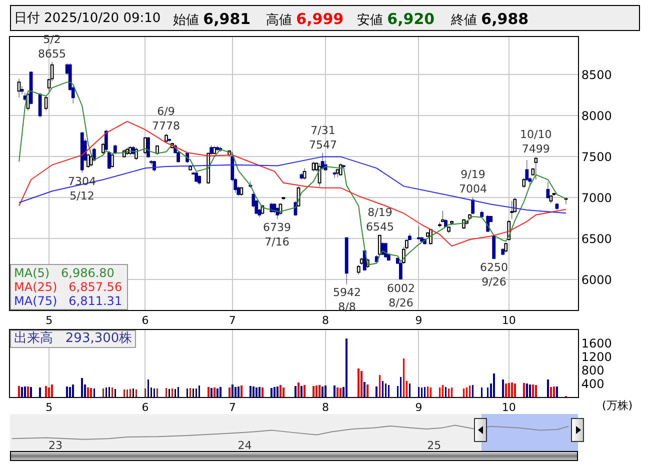 The width and height of the screenshot is (653, 470). I want to click on annotation: 7304 5/12, so click(82, 188).